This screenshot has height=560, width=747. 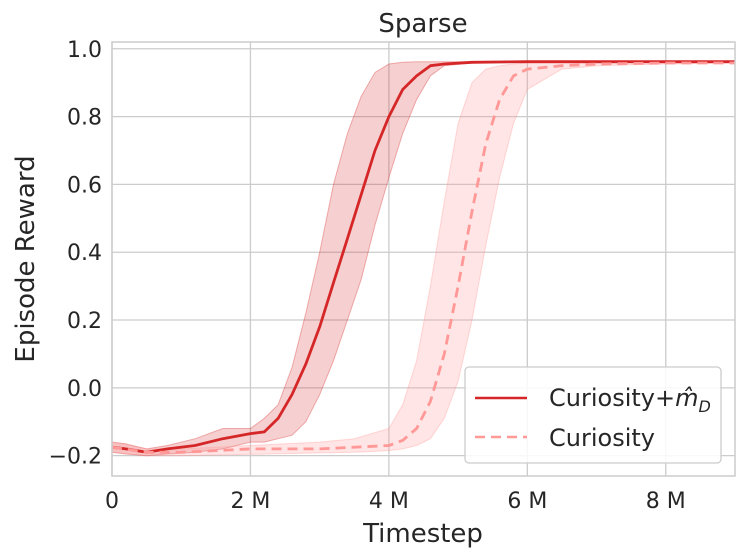 I want to click on x-tick-label: 4 M, so click(x=389, y=501).